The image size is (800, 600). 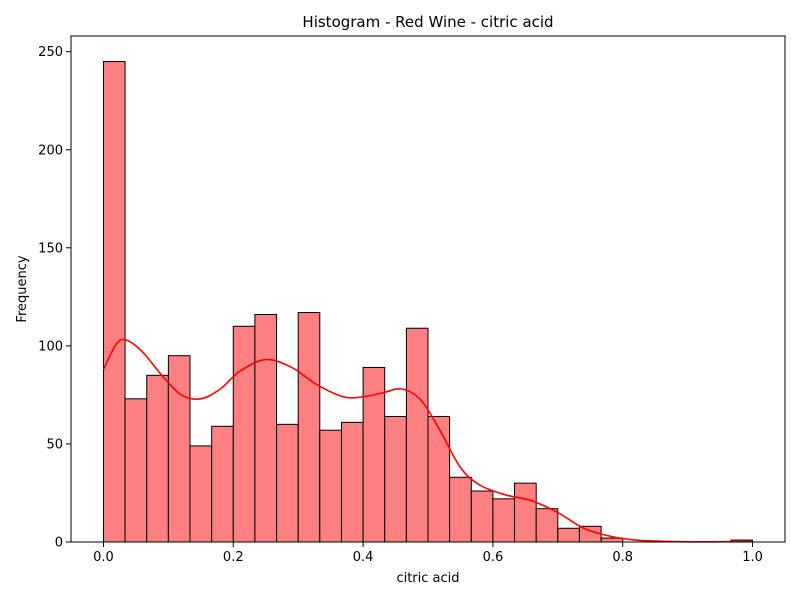 What do you see at coordinates (428, 553) in the screenshot?
I see `x-axis-ticks: 0.0 0.2 0.4 0.6 0.8 1.0` at bounding box center [428, 553].